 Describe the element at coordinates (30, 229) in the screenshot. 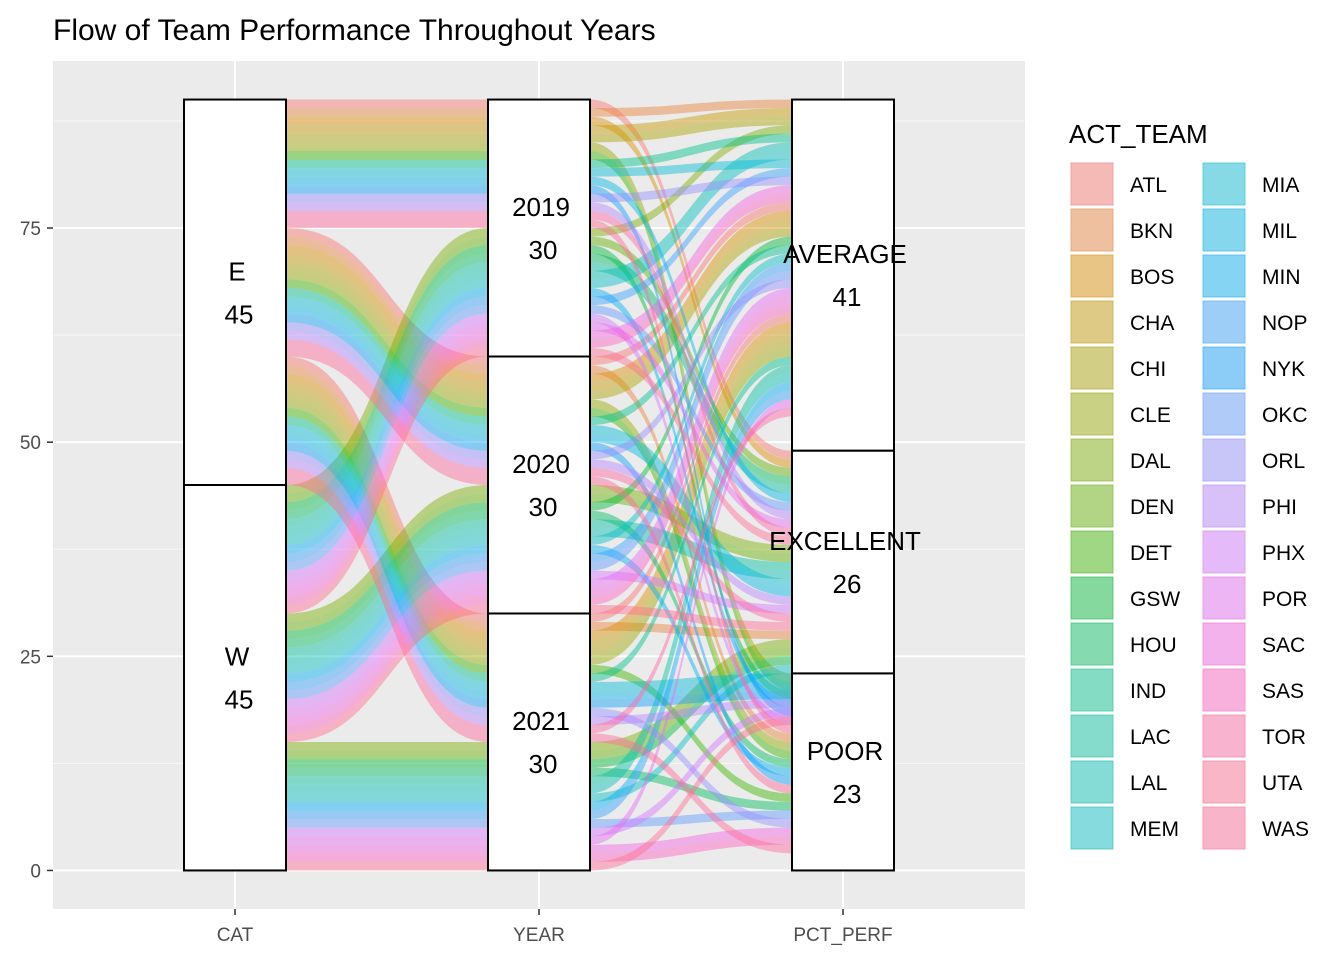

I see `y-tick-label: 75` at that location.